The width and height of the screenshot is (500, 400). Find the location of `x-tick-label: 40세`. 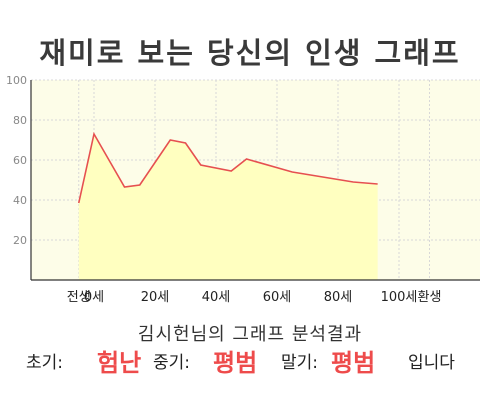

x-tick-label: 40세 is located at coordinates (216, 297).